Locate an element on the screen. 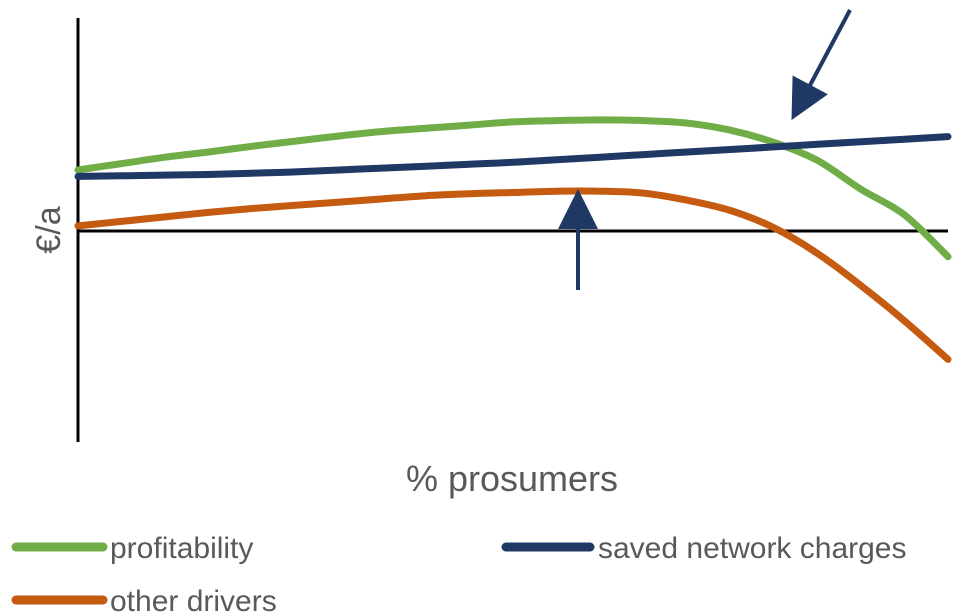  y-axis-label: €/a is located at coordinates (49, 229).